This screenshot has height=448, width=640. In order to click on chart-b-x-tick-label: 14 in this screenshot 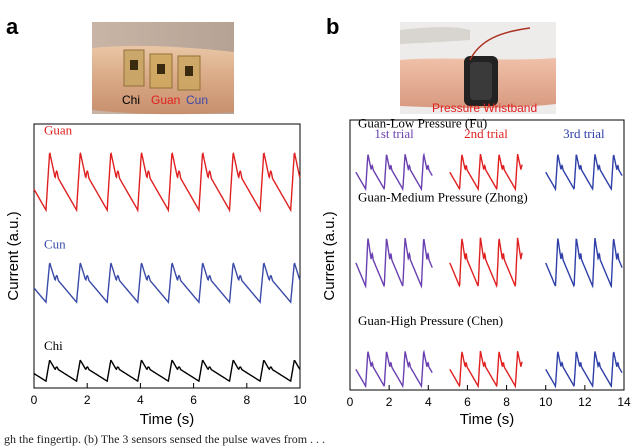, I will do `click(624, 402)`.